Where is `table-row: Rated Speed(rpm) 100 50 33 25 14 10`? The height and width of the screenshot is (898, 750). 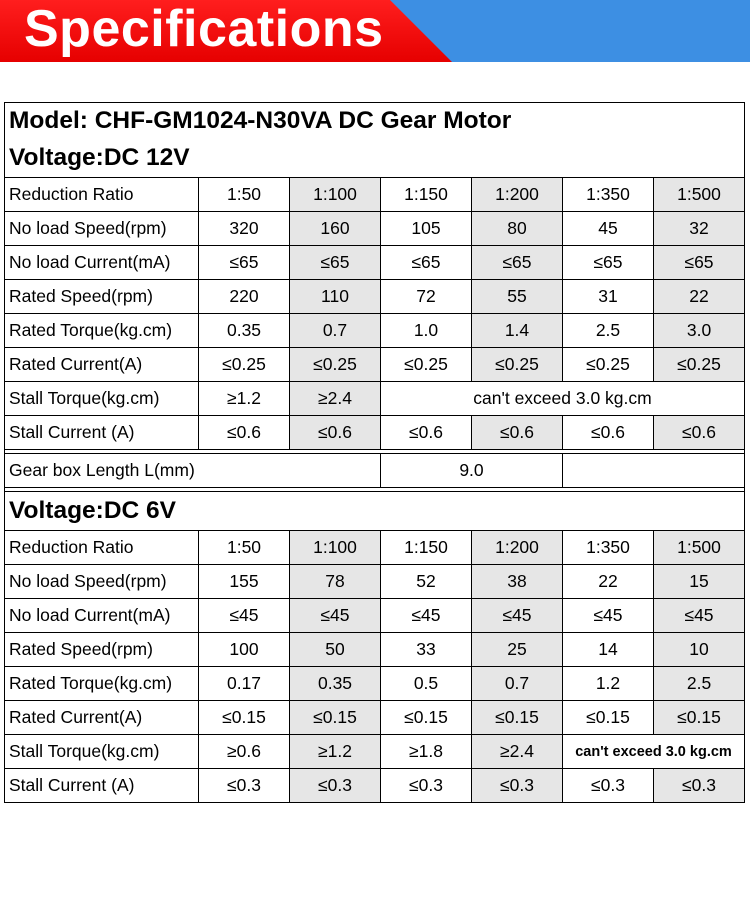 table-row: Rated Speed(rpm) 100 50 33 25 14 10 is located at coordinates (375, 649).